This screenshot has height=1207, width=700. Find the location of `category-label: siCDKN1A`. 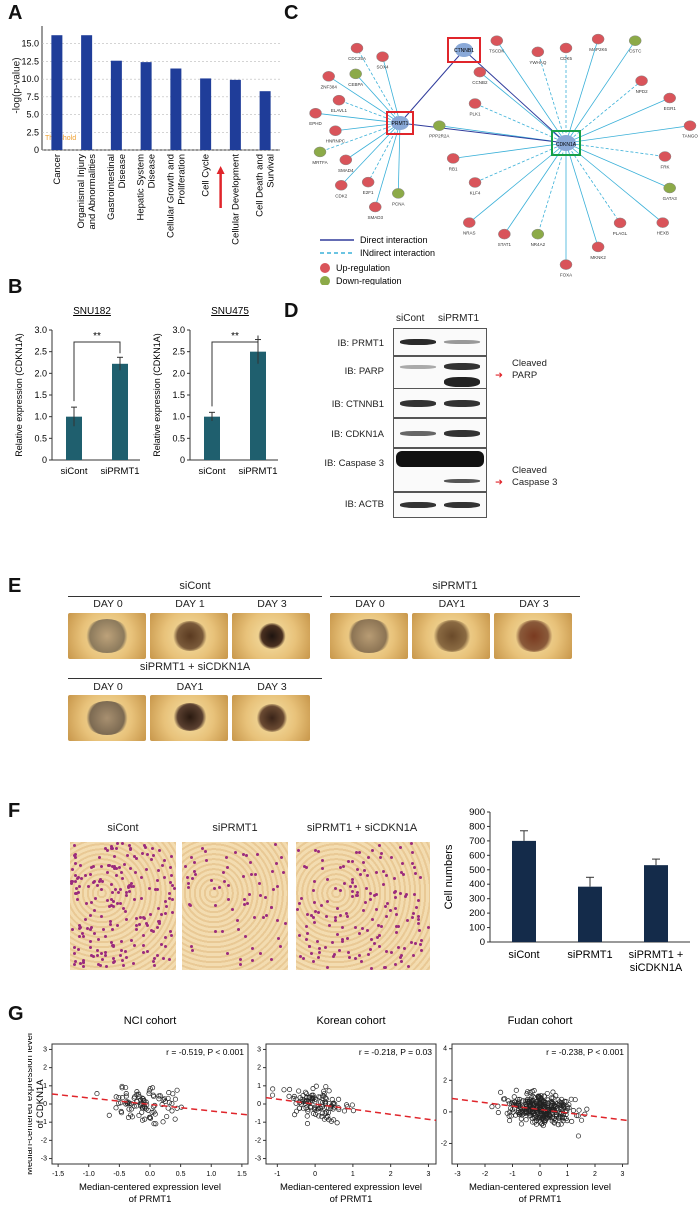

category-label: siCDKN1A is located at coordinates (656, 968).